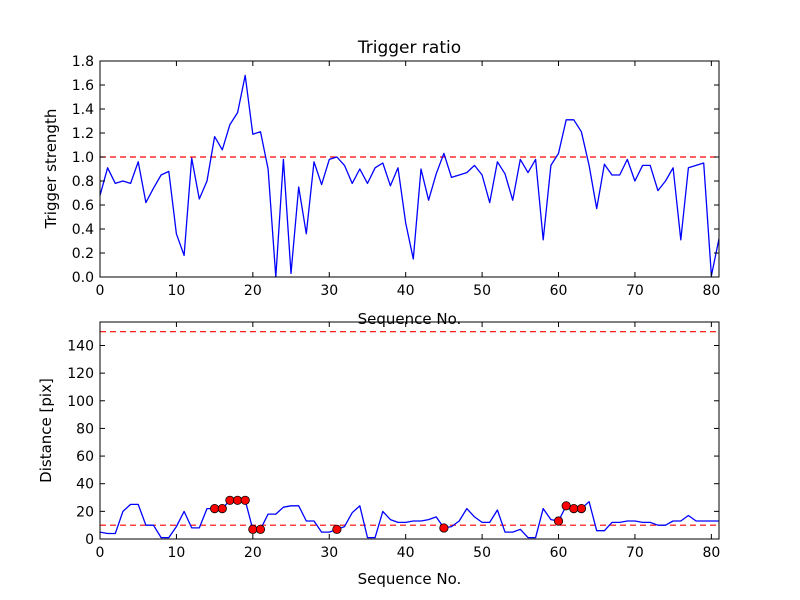  What do you see at coordinates (83, 62) in the screenshot?
I see `top-y-tick-label: 1.8` at bounding box center [83, 62].